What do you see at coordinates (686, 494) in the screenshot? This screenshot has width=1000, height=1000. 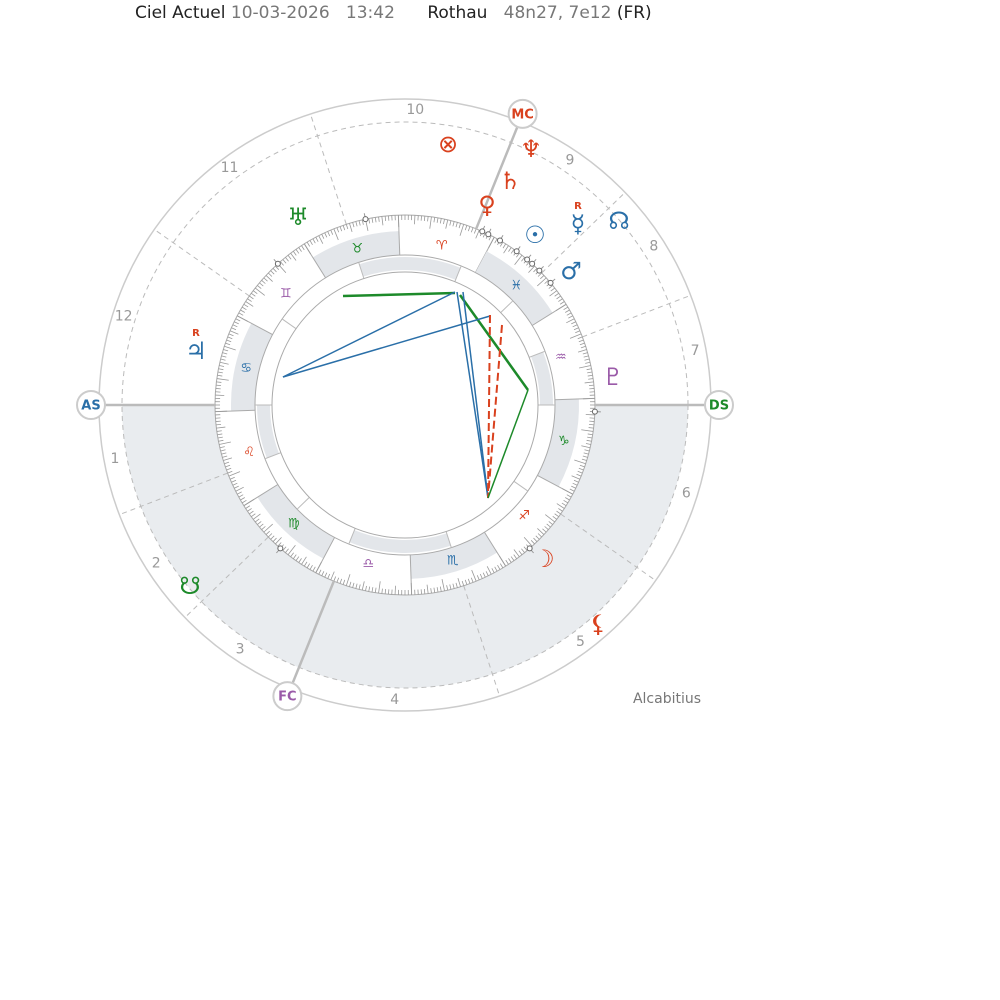 I see `house-number: 6` at bounding box center [686, 494].